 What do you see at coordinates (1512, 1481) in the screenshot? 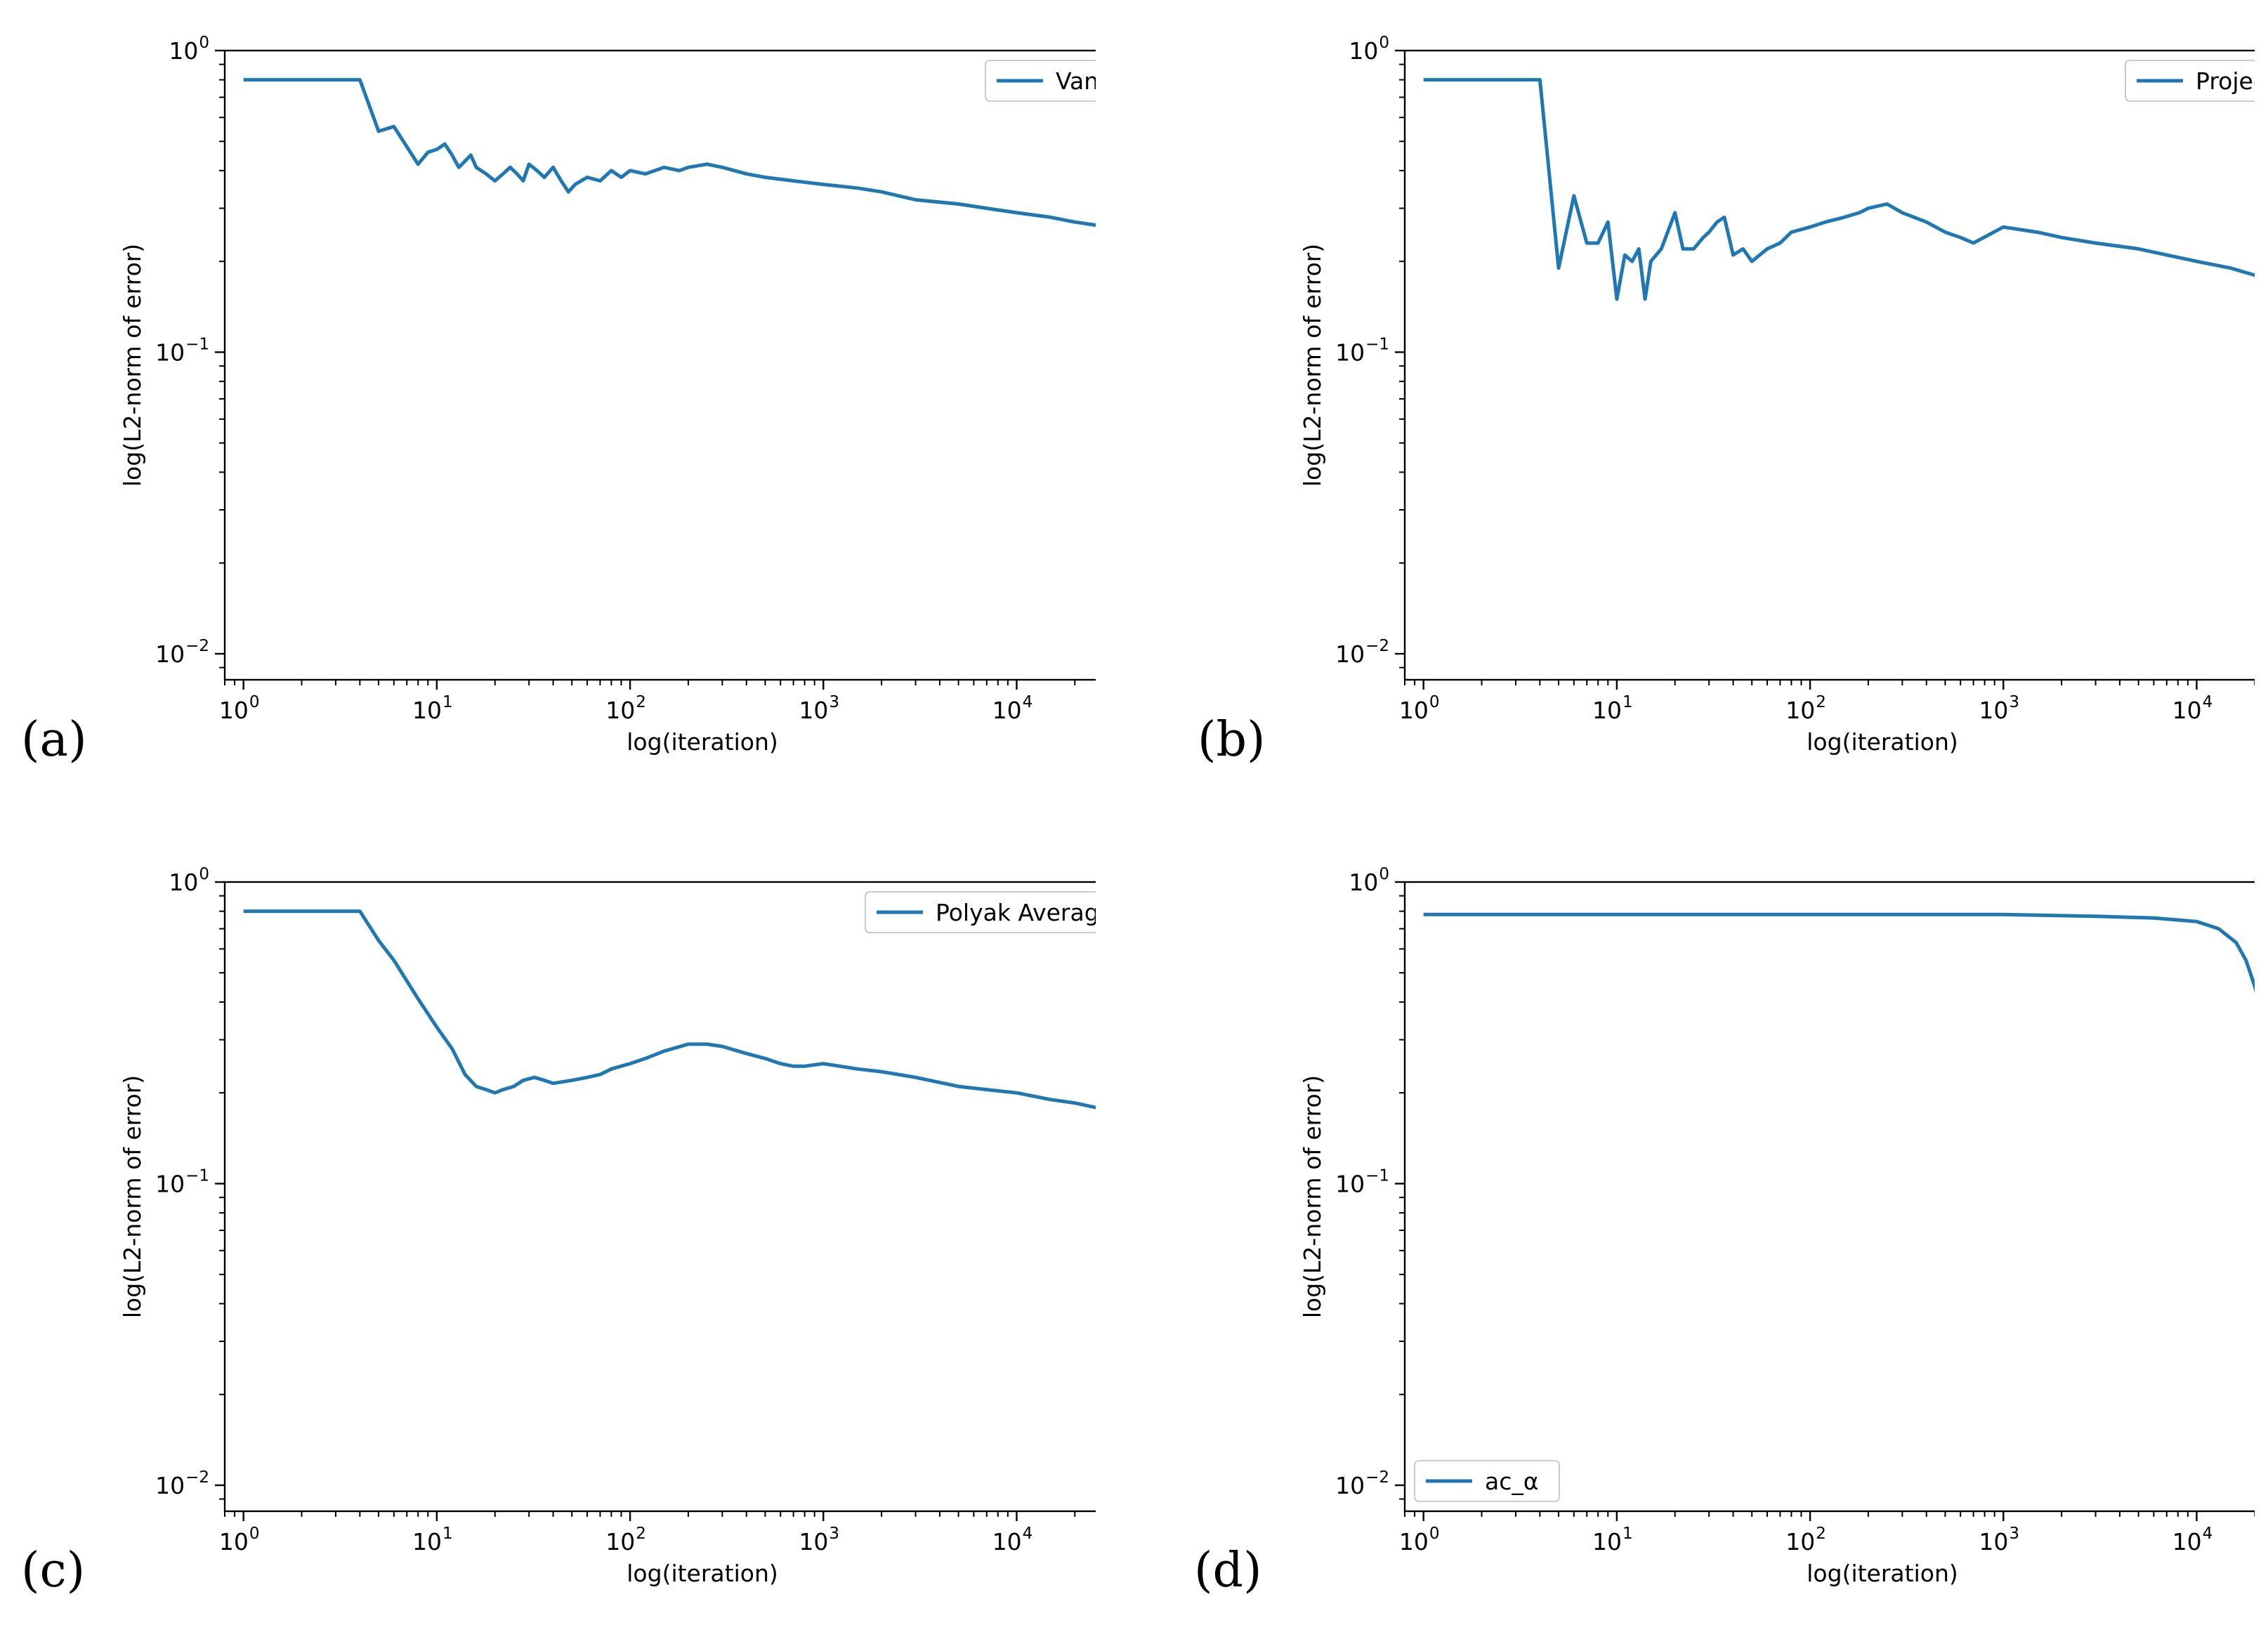
I see `chart-d-legend-label: ac_α` at bounding box center [1512, 1481].